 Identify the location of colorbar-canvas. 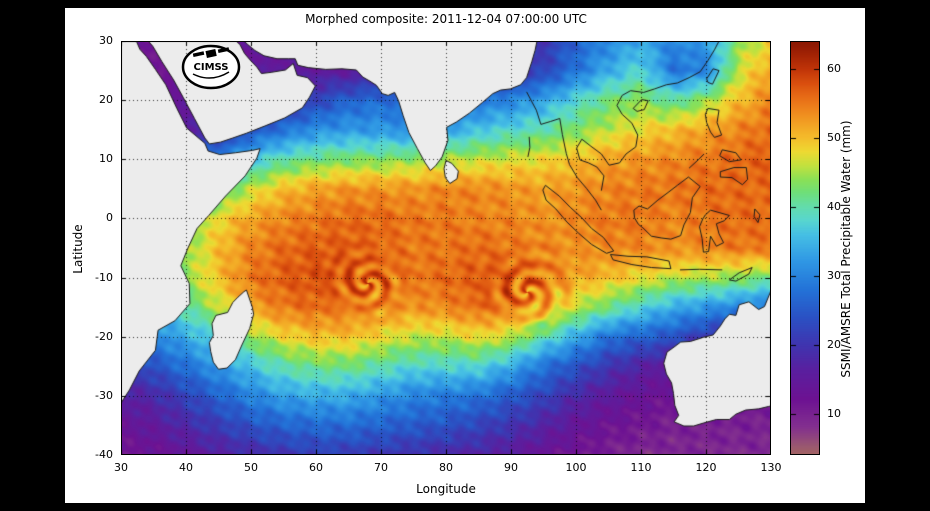
(805, 248).